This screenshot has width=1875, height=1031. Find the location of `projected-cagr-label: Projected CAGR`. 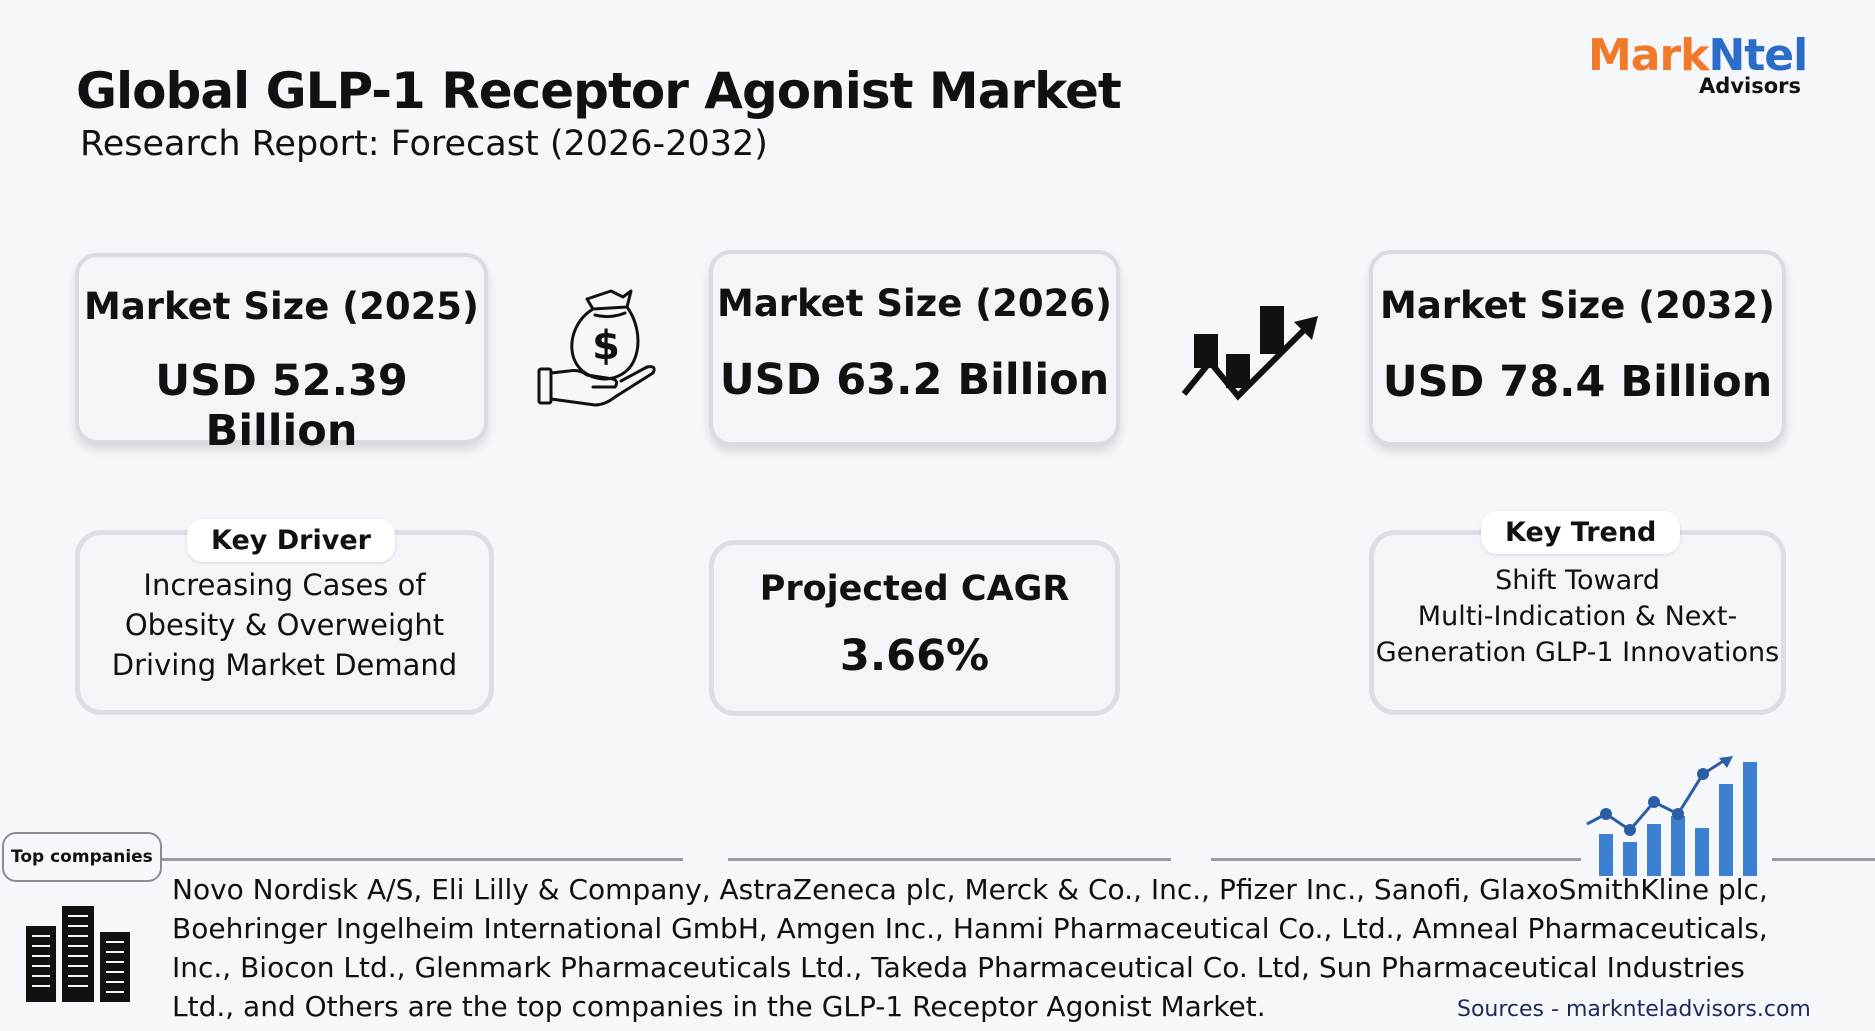

projected-cagr-label: Projected CAGR is located at coordinates (914, 589).